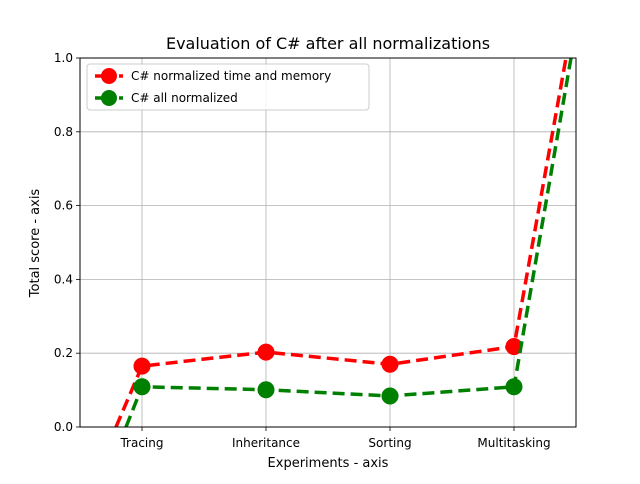 Image resolution: width=640 pixels, height=484 pixels. What do you see at coordinates (63, 279) in the screenshot?
I see `y-tick-label: 0.4` at bounding box center [63, 279].